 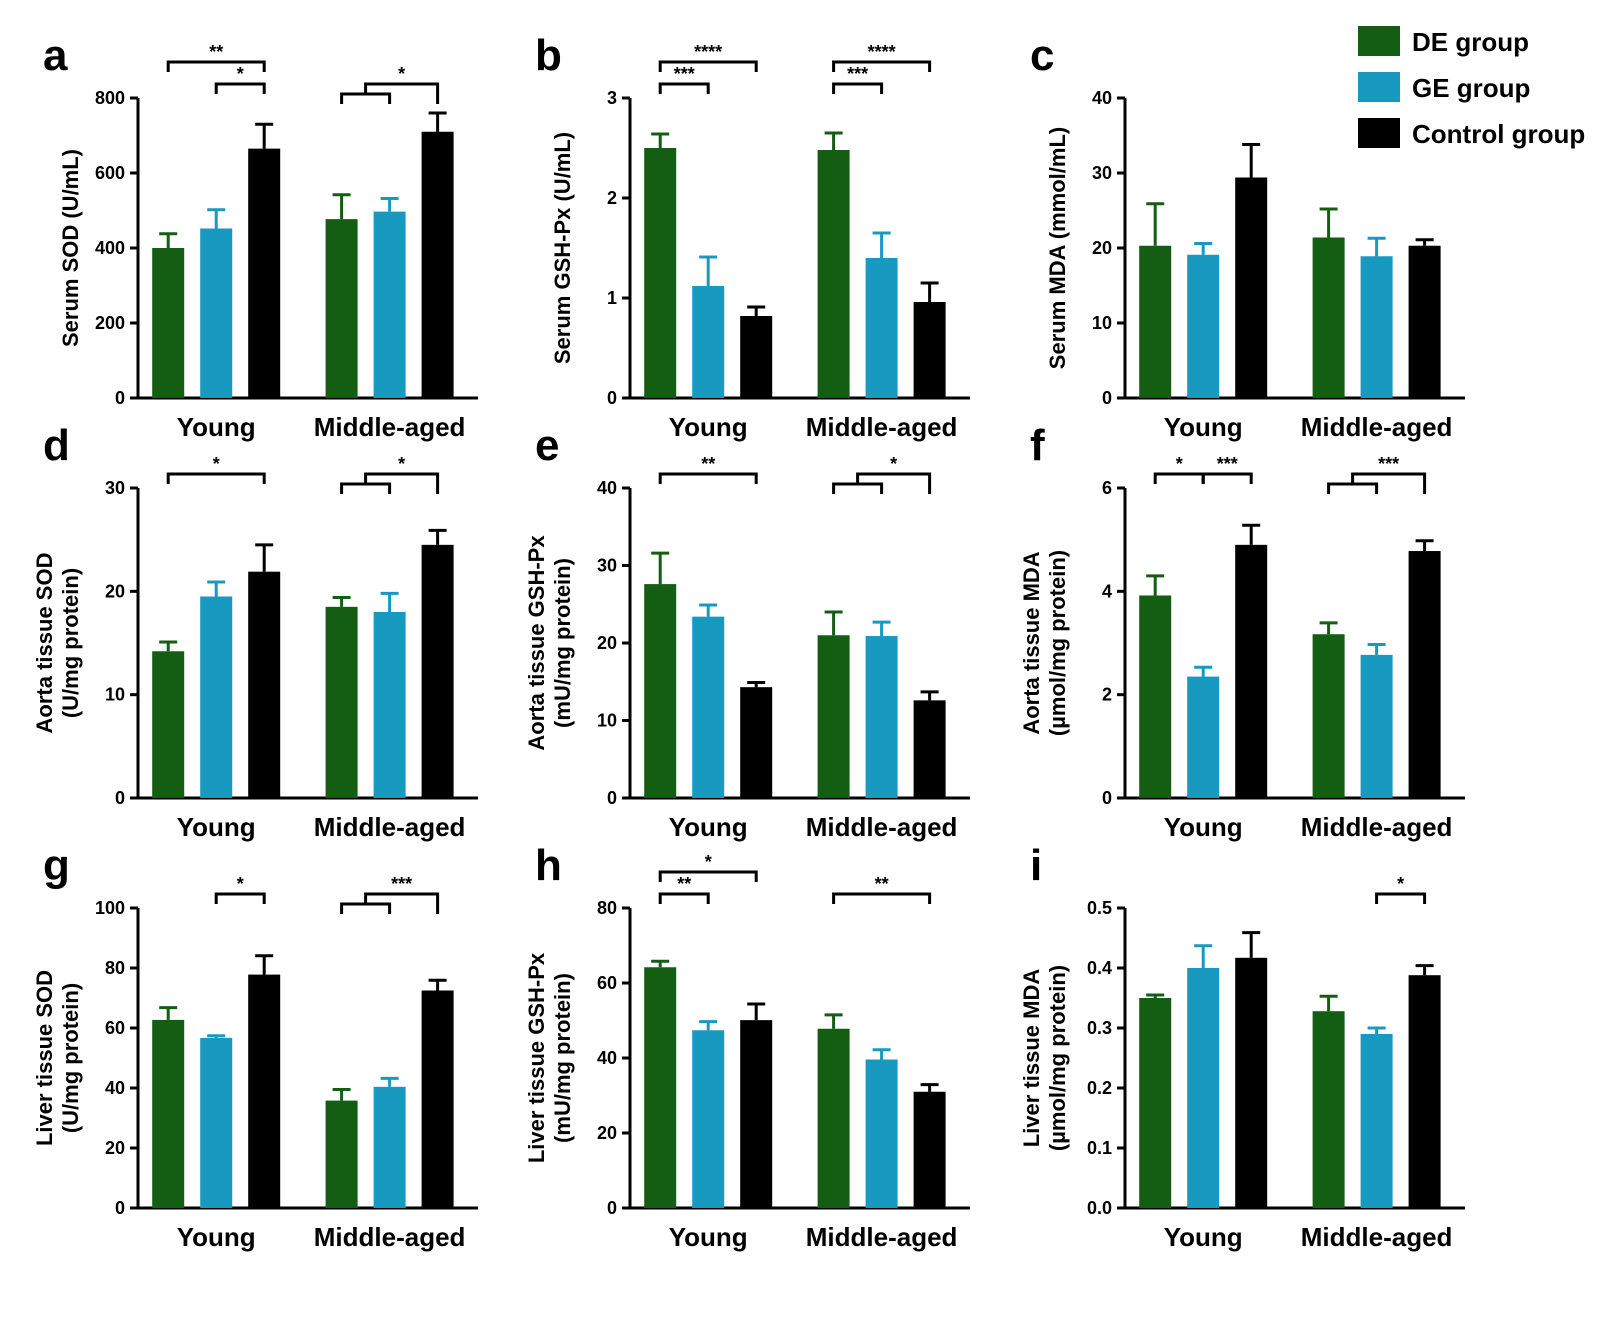 What do you see at coordinates (115, 968) in the screenshot?
I see `y-tick-label: 80` at bounding box center [115, 968].